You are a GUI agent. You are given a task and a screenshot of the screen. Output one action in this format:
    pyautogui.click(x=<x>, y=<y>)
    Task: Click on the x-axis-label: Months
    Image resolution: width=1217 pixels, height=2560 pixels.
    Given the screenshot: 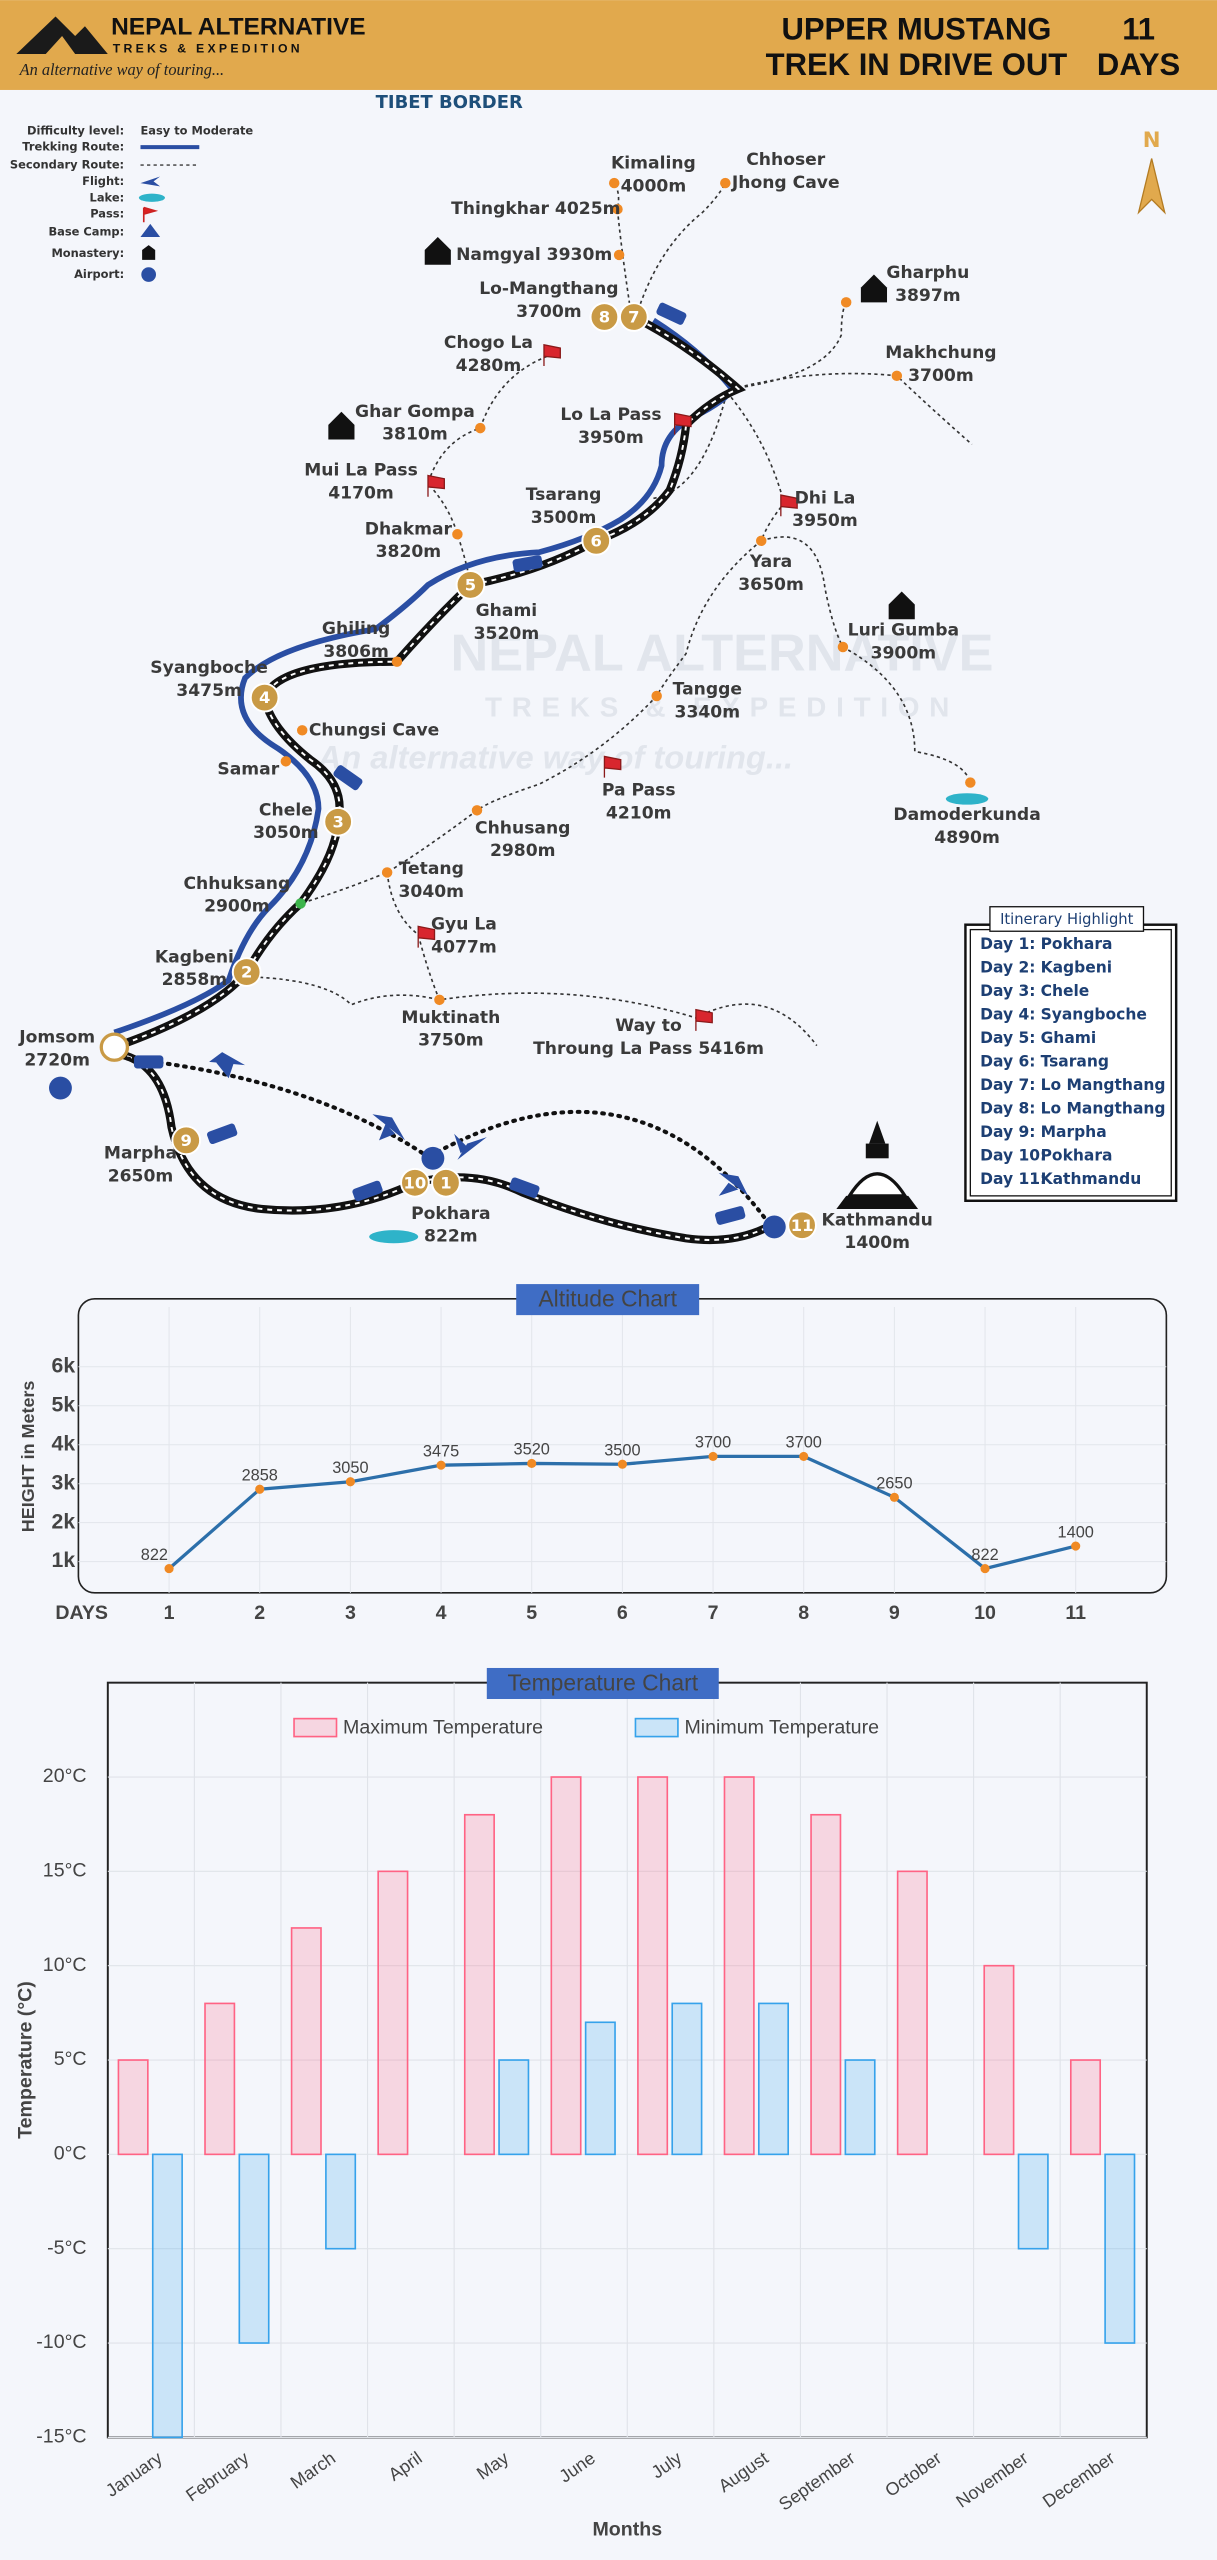 What is the action you would take?
    pyautogui.click(x=627, y=2530)
    